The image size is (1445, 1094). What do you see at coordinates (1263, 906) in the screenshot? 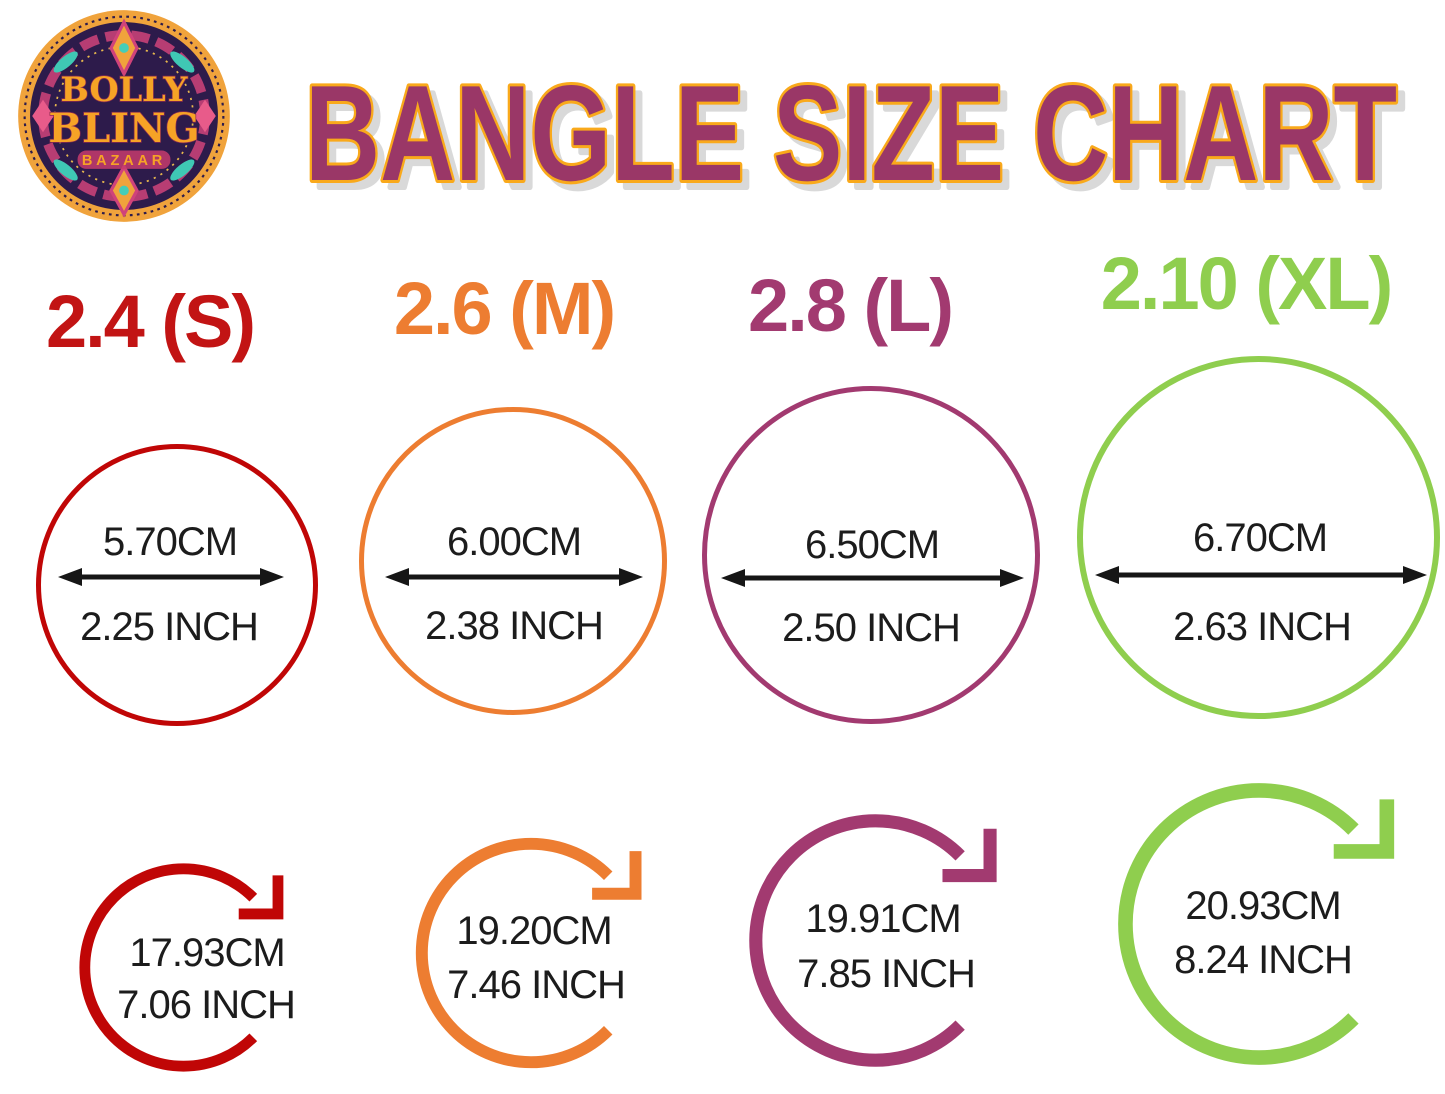
I see `circumference-cm-text-xlarge: 20.93CM` at bounding box center [1263, 906].